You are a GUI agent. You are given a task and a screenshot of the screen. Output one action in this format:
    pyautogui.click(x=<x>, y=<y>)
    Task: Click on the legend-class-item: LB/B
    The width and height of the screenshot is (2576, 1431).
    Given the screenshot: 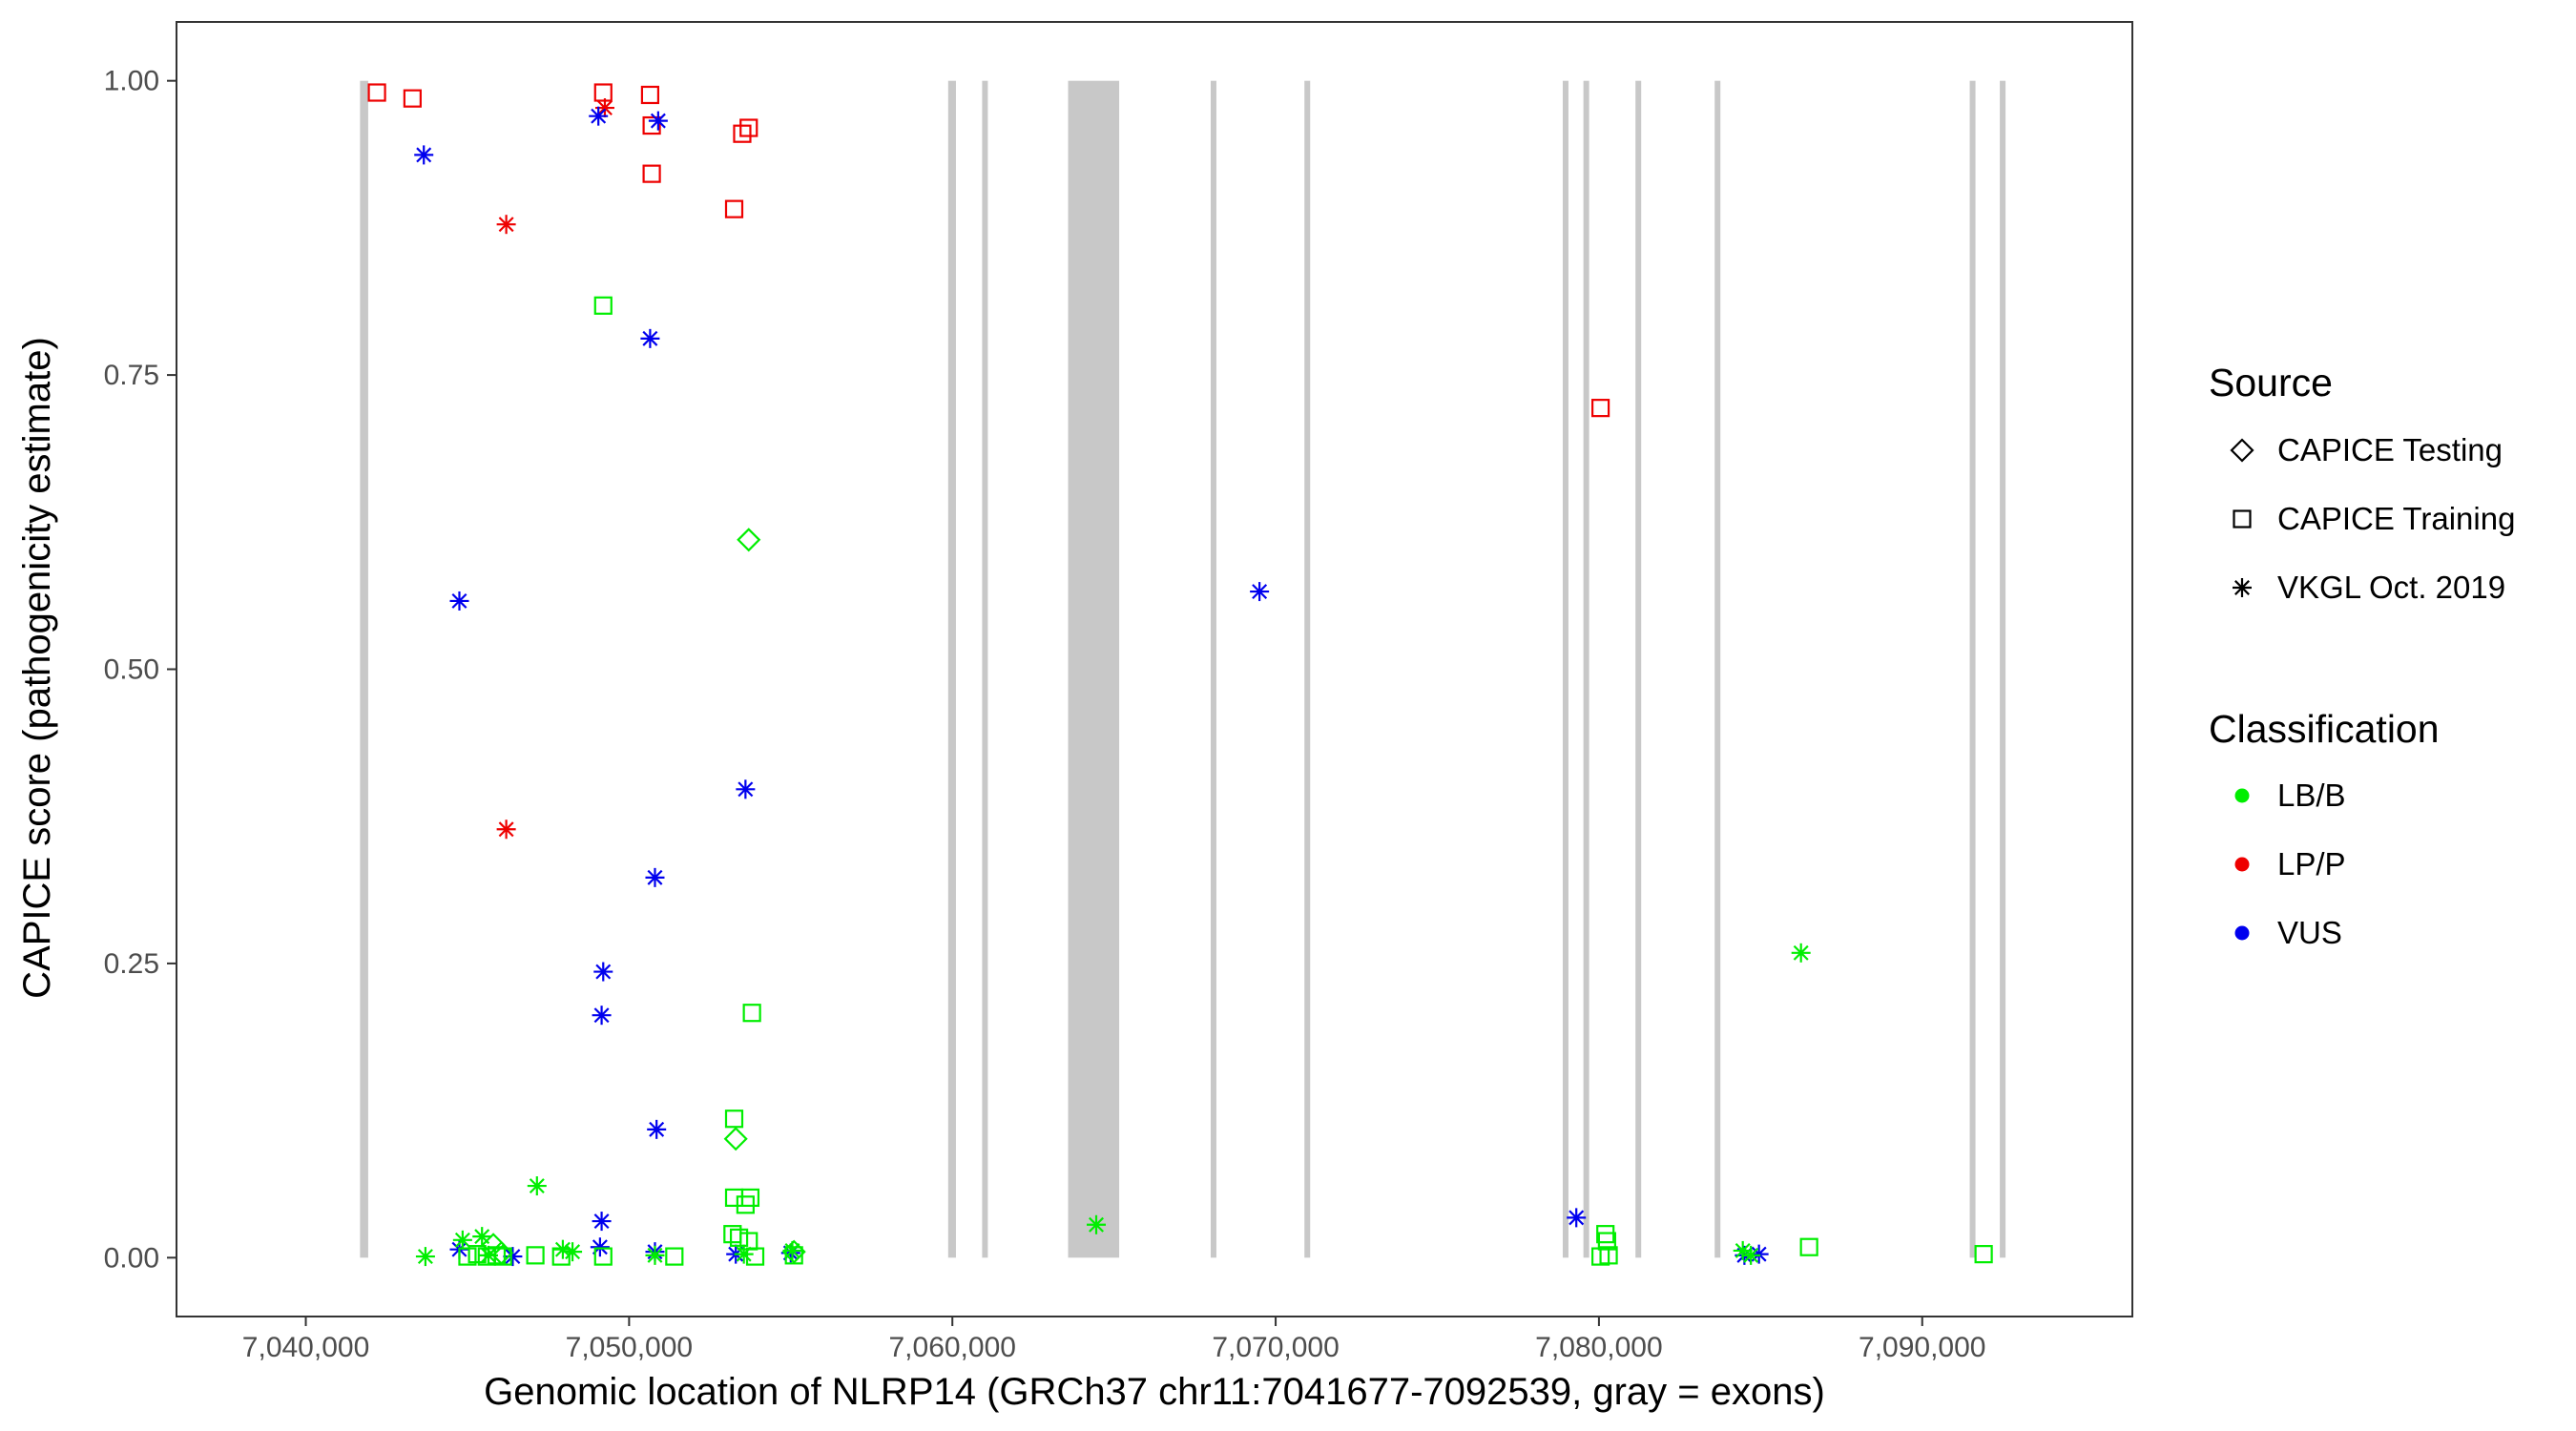 What is the action you would take?
    pyautogui.click(x=2290, y=795)
    